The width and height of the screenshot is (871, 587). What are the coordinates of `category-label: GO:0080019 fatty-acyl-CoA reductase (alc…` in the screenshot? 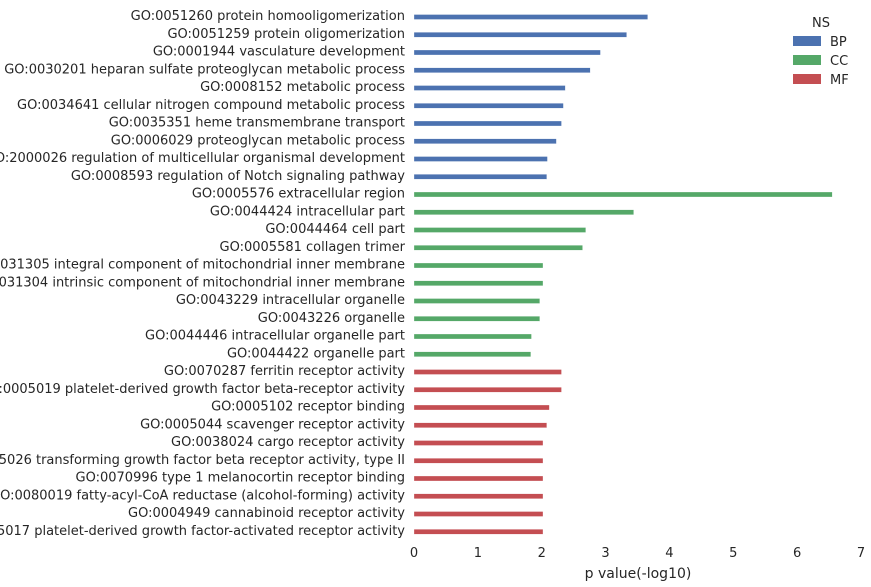 It's located at (202, 495).